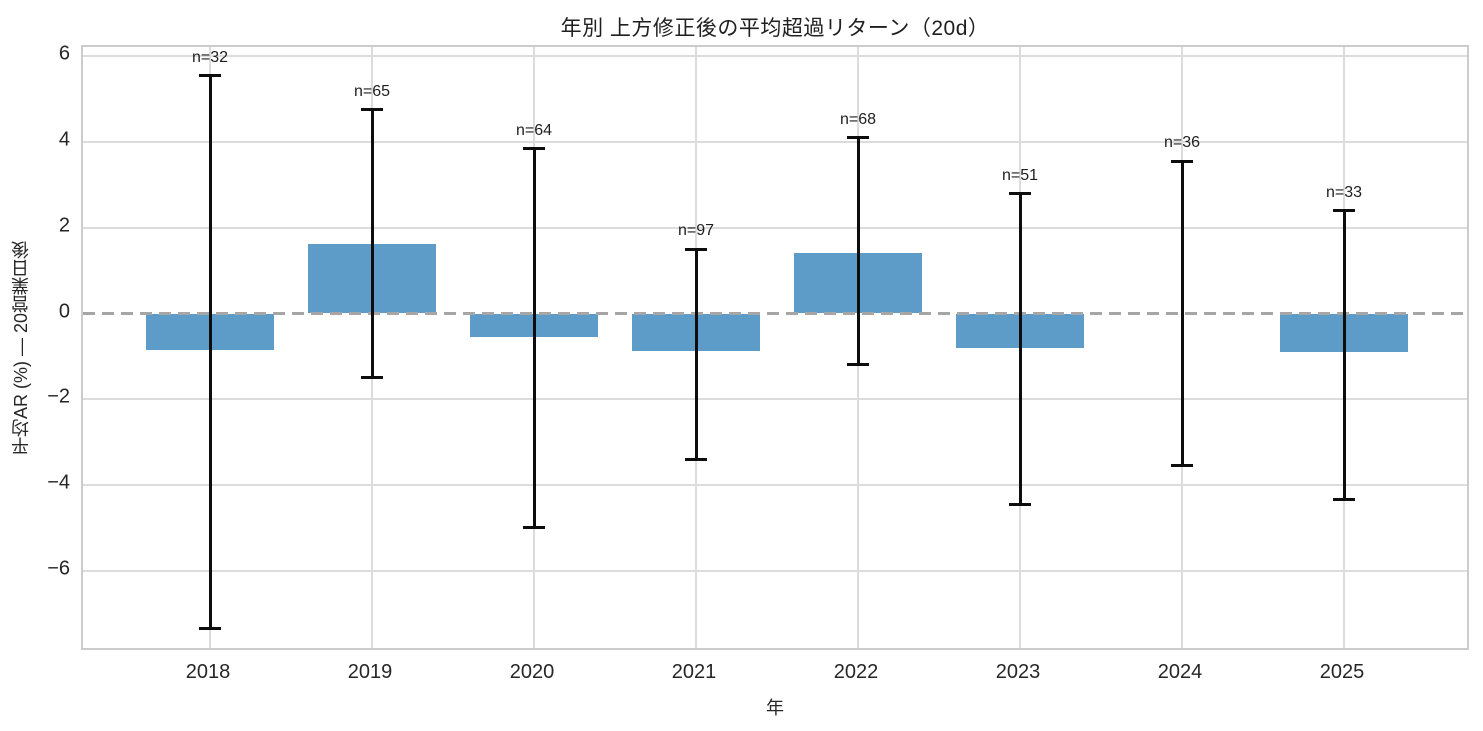 This screenshot has width=1483, height=731. I want to click on x-axis-label: 年, so click(775, 708).